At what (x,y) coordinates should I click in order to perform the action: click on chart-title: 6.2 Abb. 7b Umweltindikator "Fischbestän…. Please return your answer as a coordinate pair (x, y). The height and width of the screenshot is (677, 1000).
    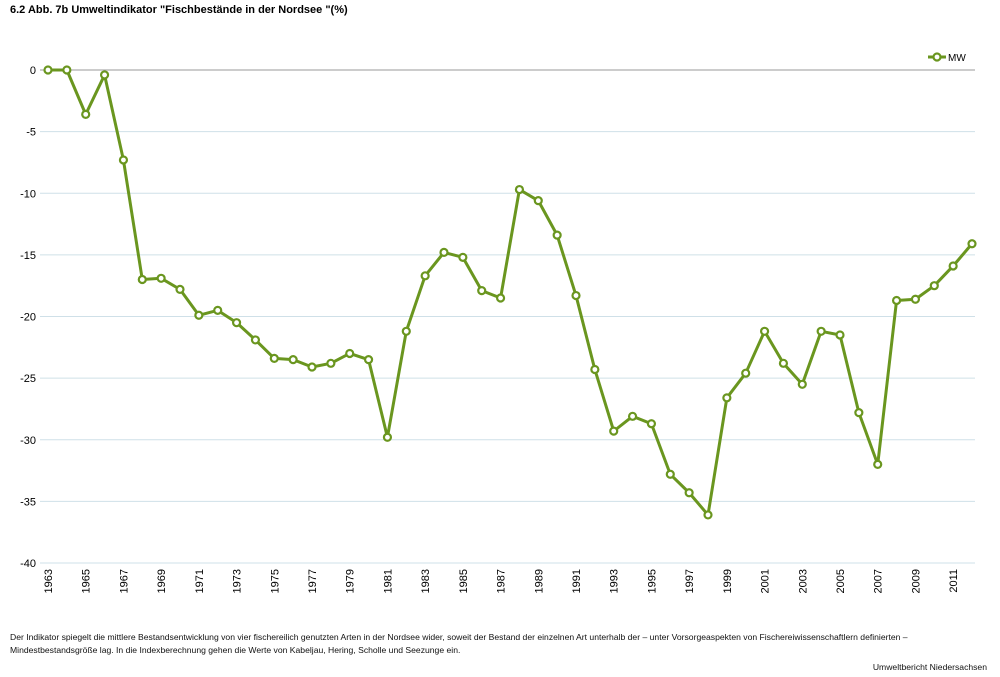
    Looking at the image, I should click on (179, 10).